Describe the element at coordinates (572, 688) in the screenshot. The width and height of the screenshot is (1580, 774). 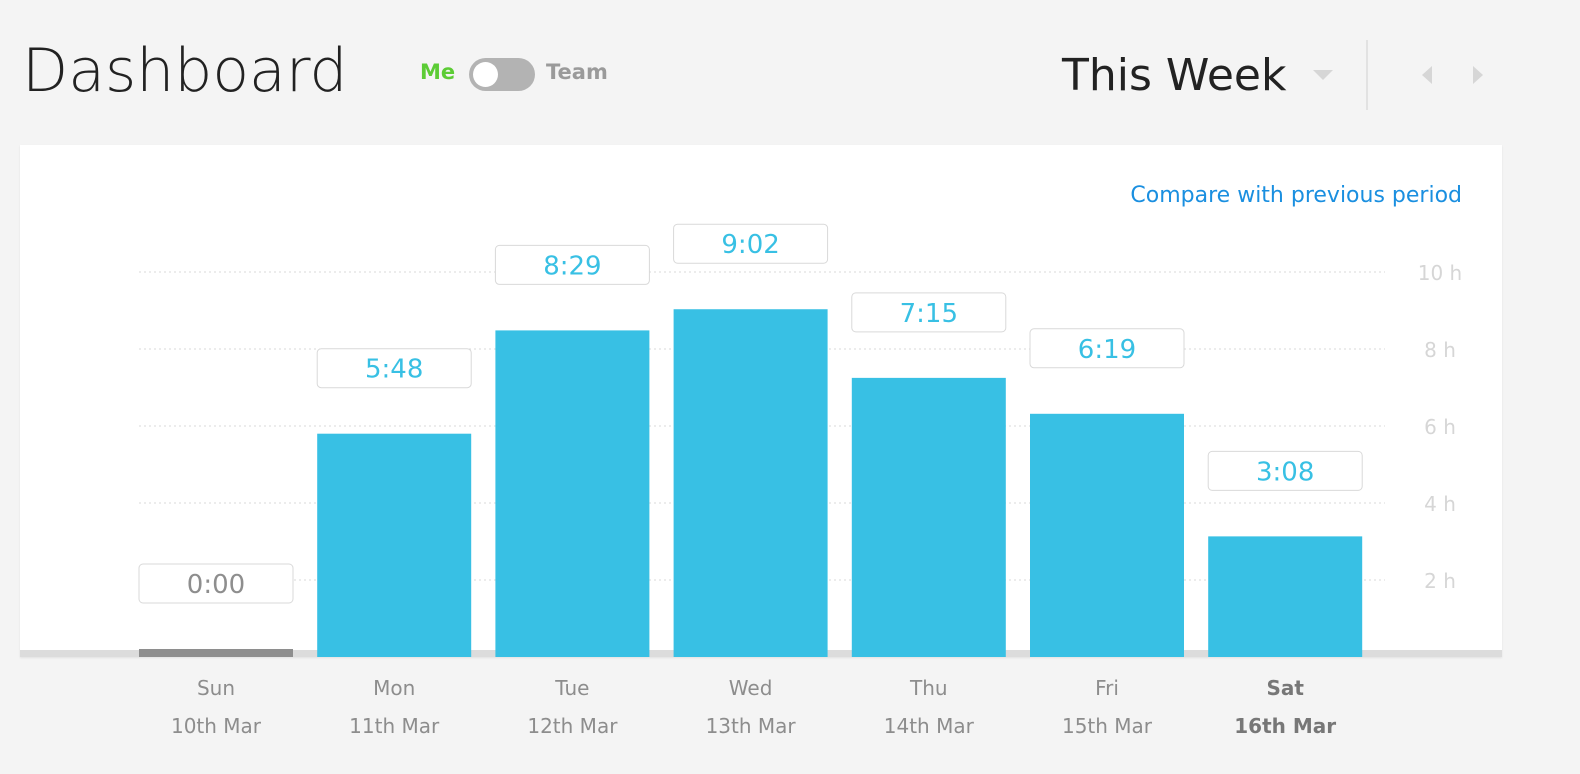
I see `day-name: Tue` at that location.